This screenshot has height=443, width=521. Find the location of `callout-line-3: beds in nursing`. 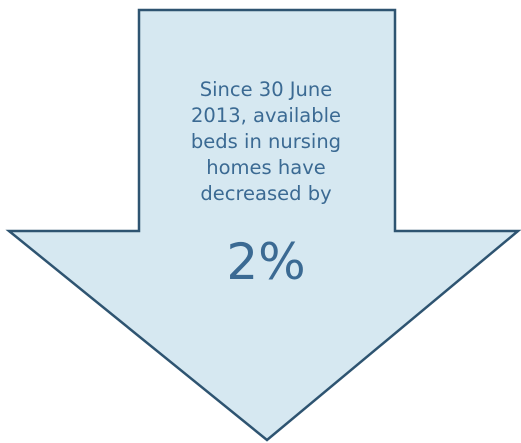

callout-line-3: beds in nursing is located at coordinates (266, 141).